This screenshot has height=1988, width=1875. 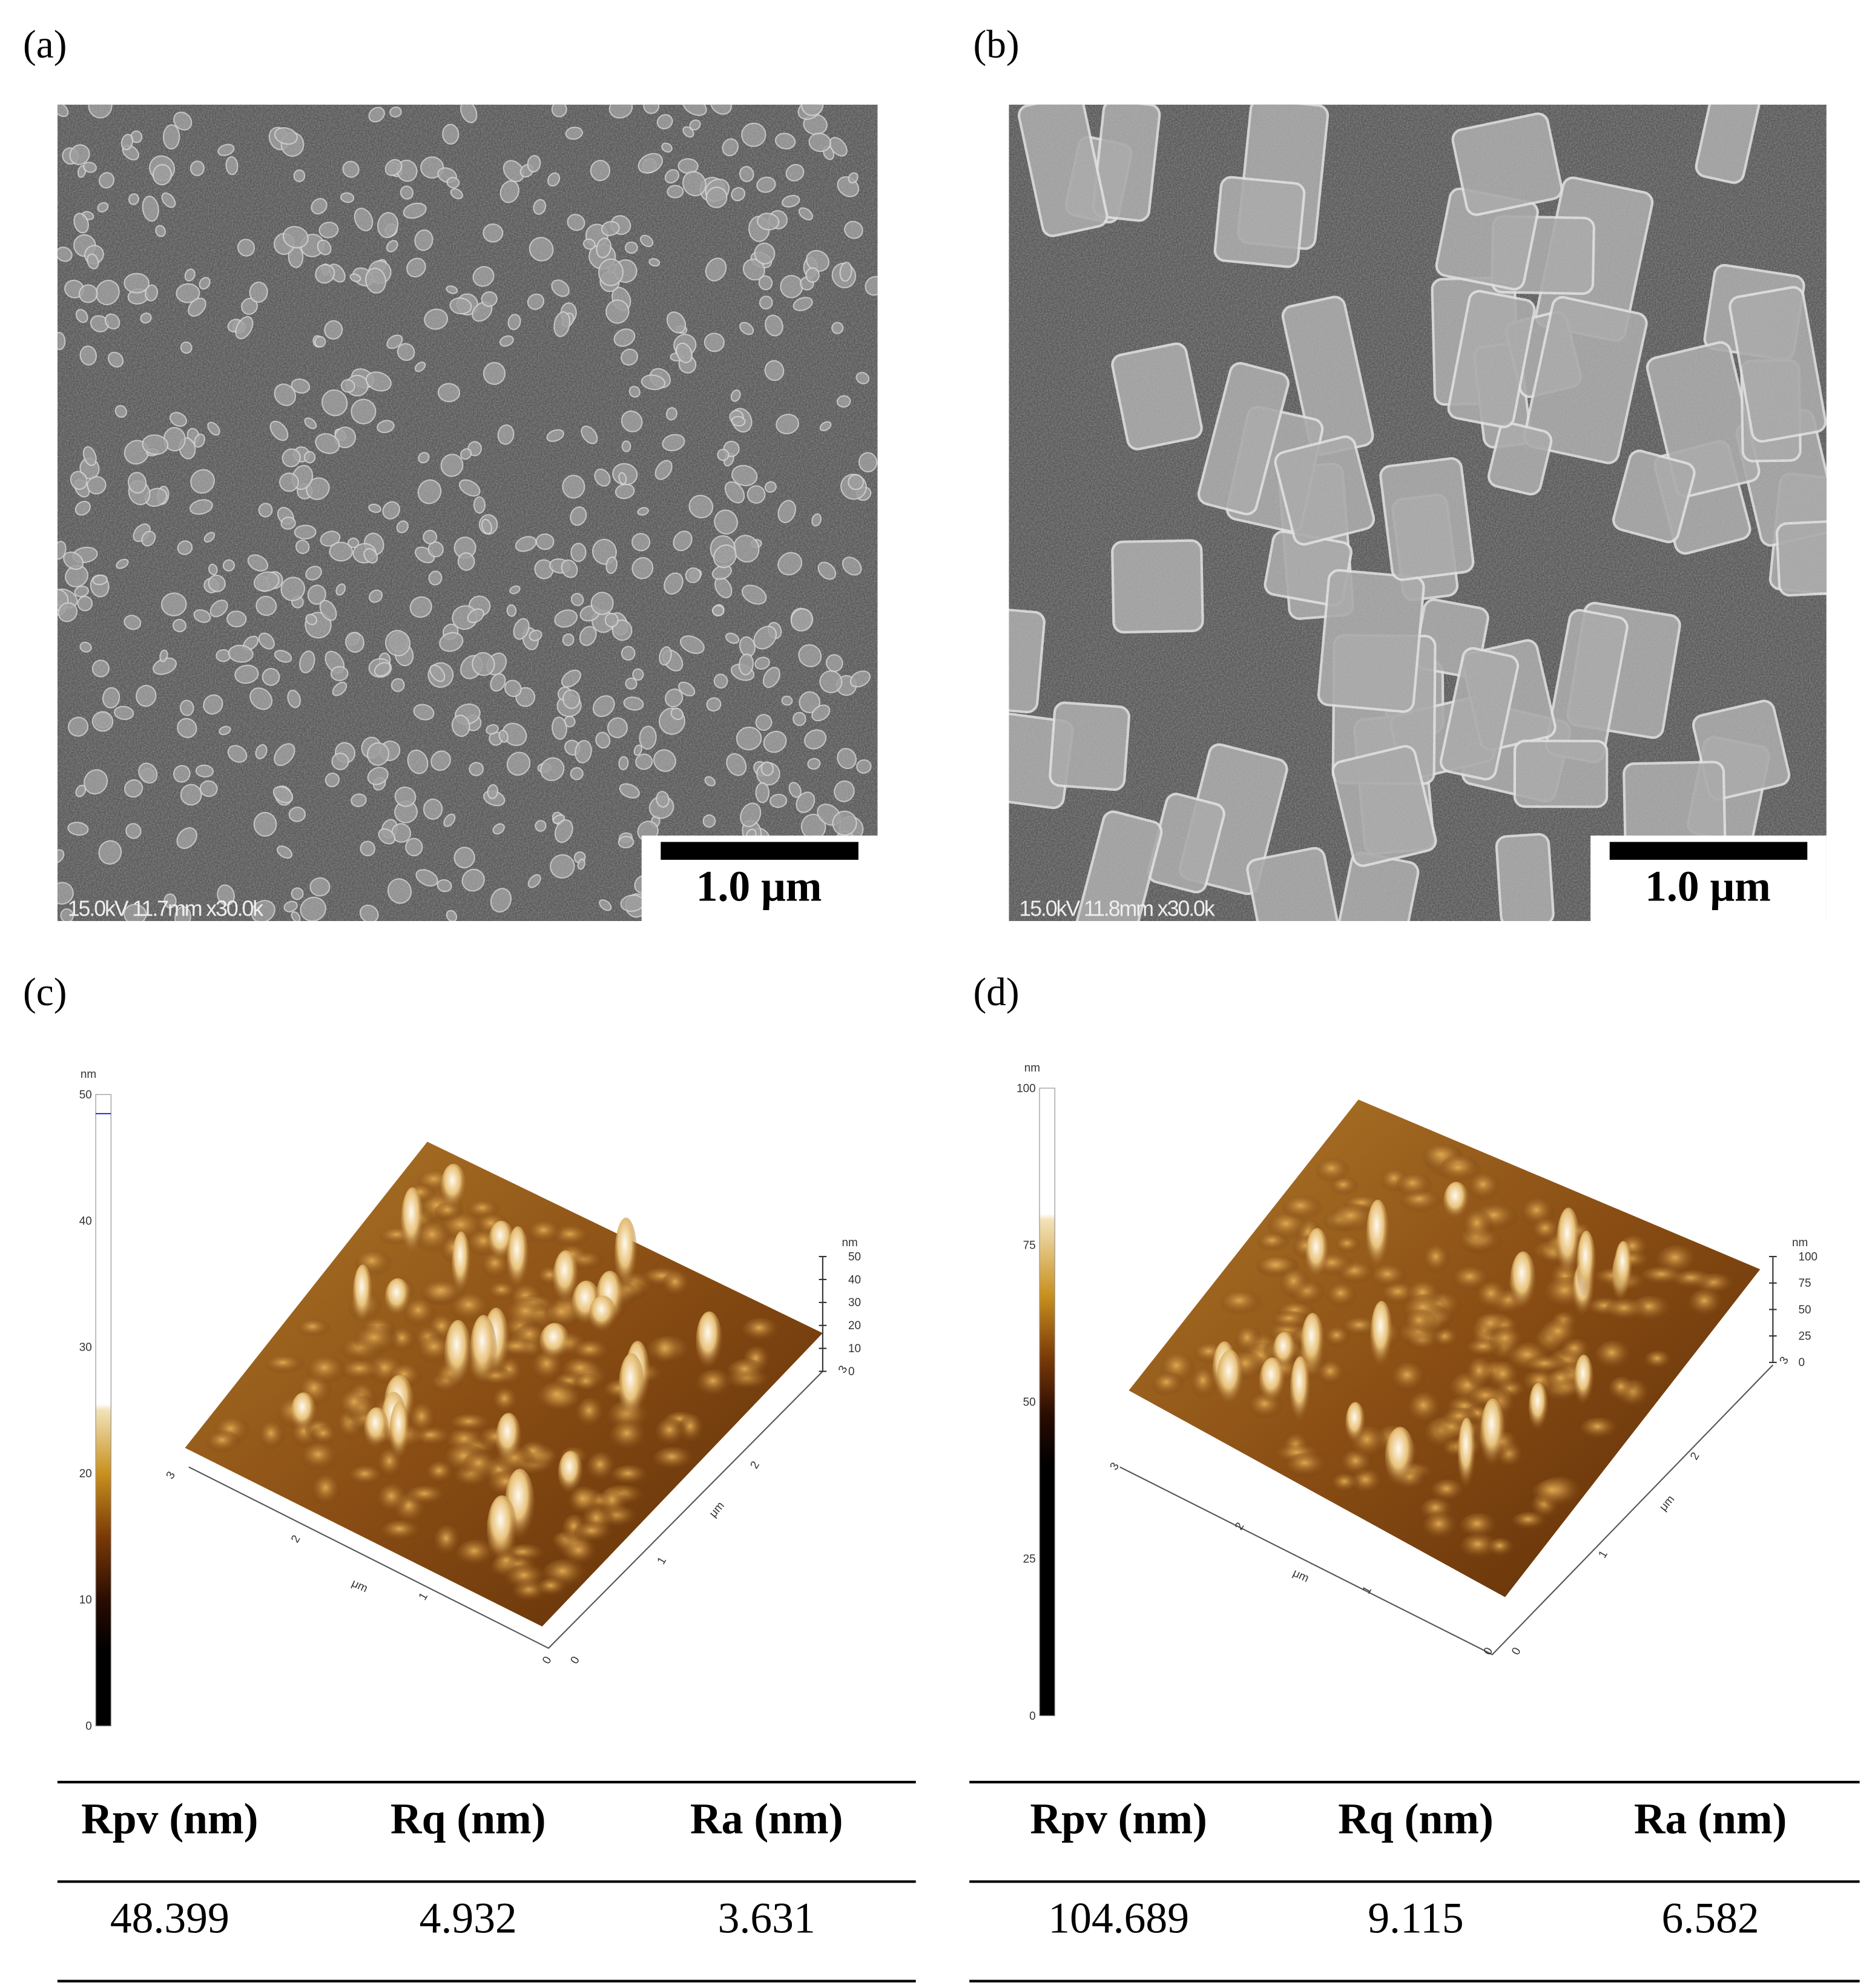 What do you see at coordinates (359, 1586) in the screenshot?
I see `x-unit: μm` at bounding box center [359, 1586].